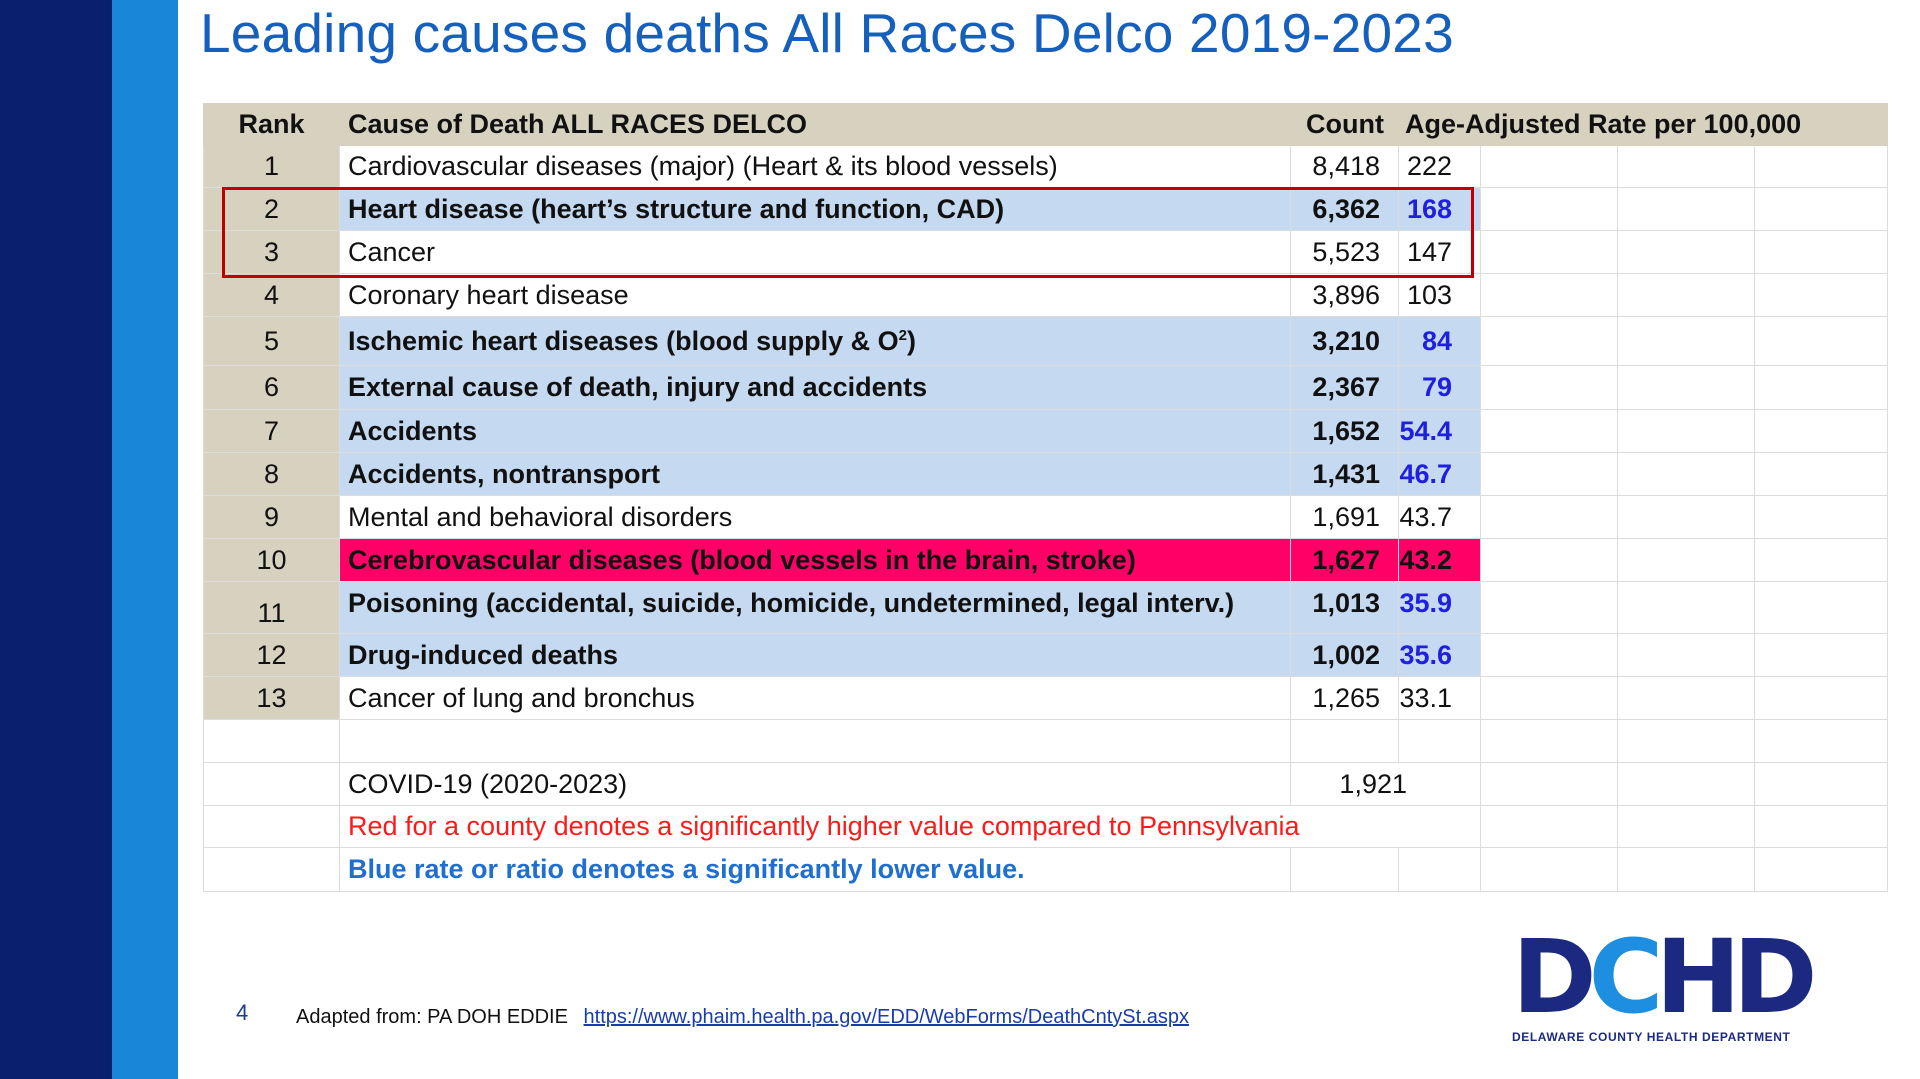  I want to click on table-row: 7 Accidents 1,652 54.4, so click(1046, 431).